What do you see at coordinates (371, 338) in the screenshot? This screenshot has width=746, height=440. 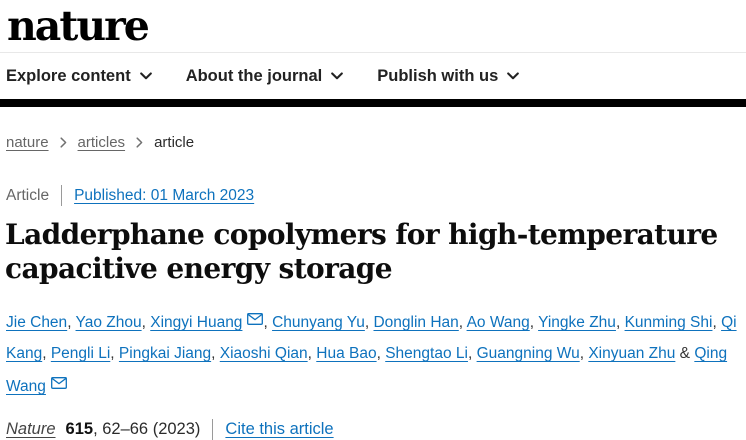 I see `author-link-qi-kang: Qi Kang` at bounding box center [371, 338].